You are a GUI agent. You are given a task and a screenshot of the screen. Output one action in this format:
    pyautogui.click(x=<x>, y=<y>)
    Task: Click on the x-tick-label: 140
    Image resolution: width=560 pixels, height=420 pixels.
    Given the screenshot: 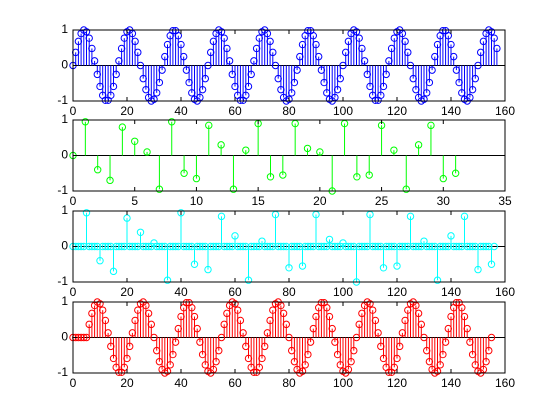 What is the action you would take?
    pyautogui.click(x=451, y=111)
    